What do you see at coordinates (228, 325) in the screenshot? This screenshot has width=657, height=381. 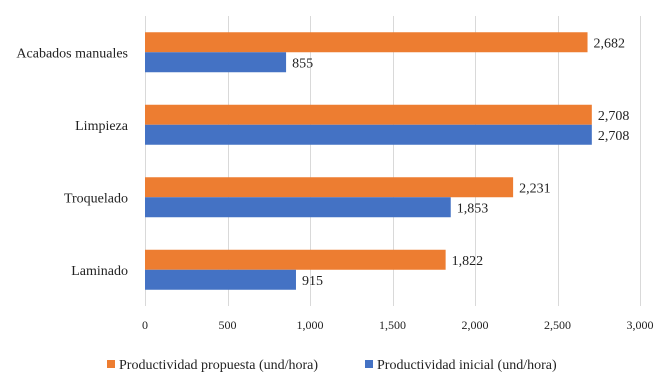 I see `x-tick-label: 500` at bounding box center [228, 325].